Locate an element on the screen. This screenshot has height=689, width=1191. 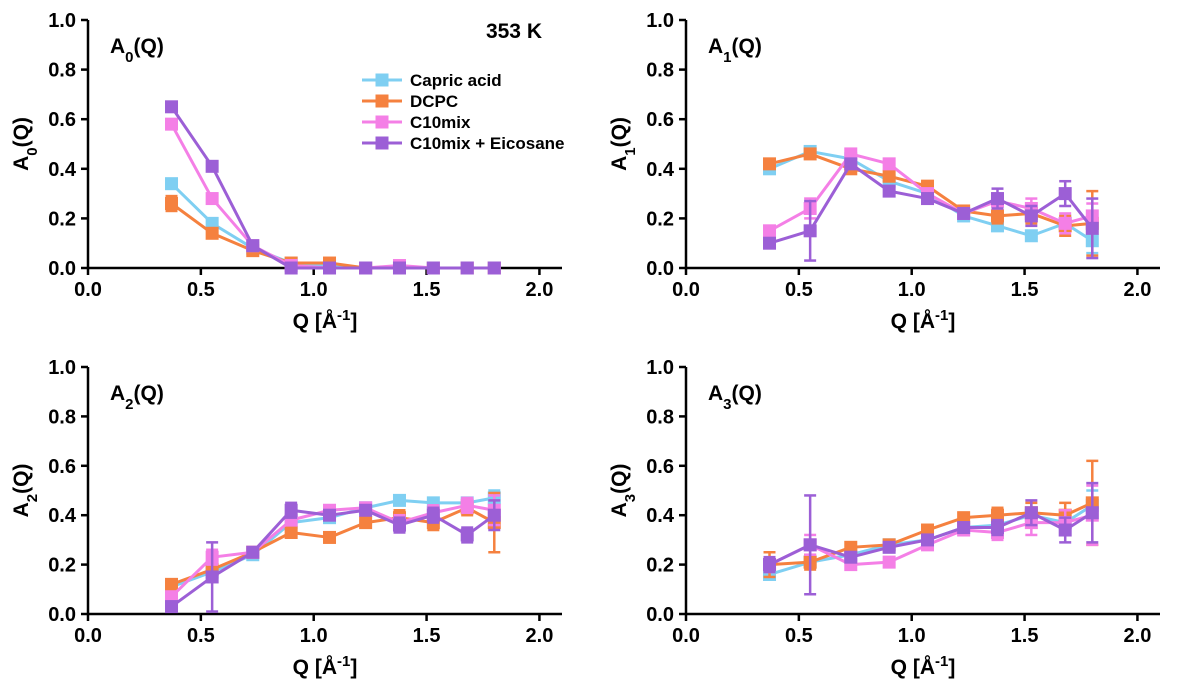
legend-swatch-marker is located at coordinates (382, 143).